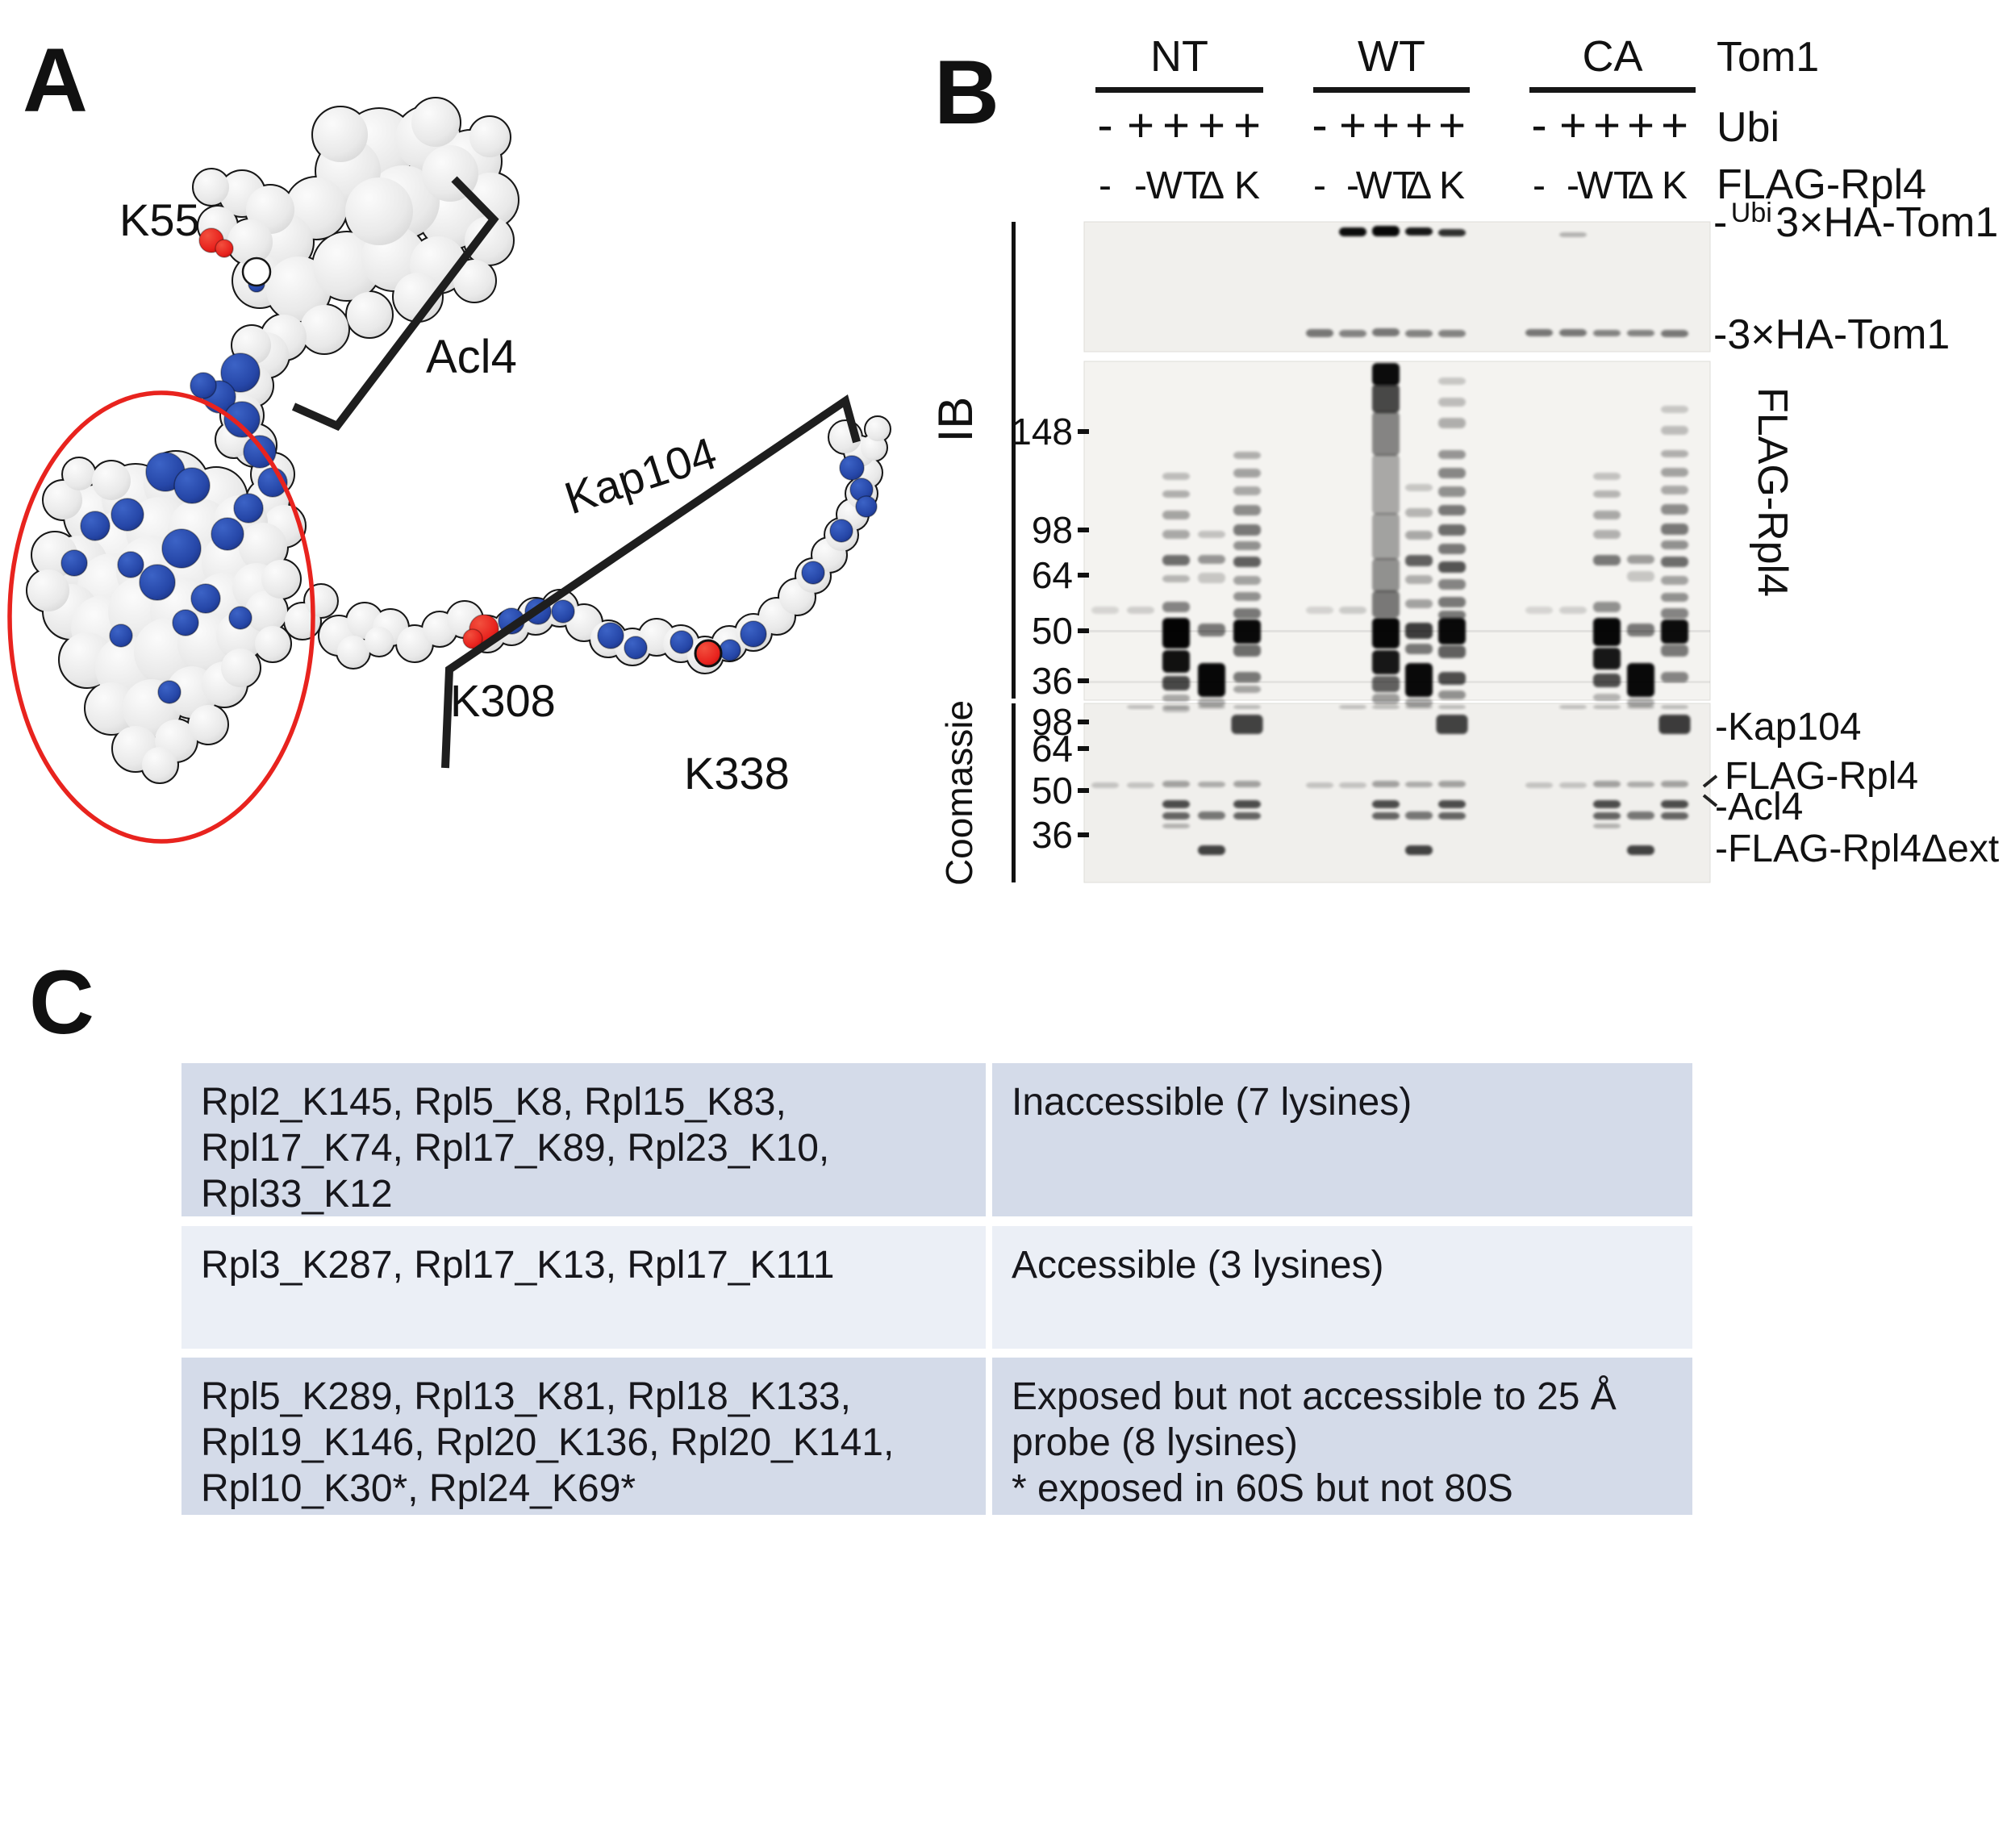 The image size is (2011, 1848). Describe the element at coordinates (1397, 537) in the screenshot. I see `flag-ib-blot-bands` at that location.